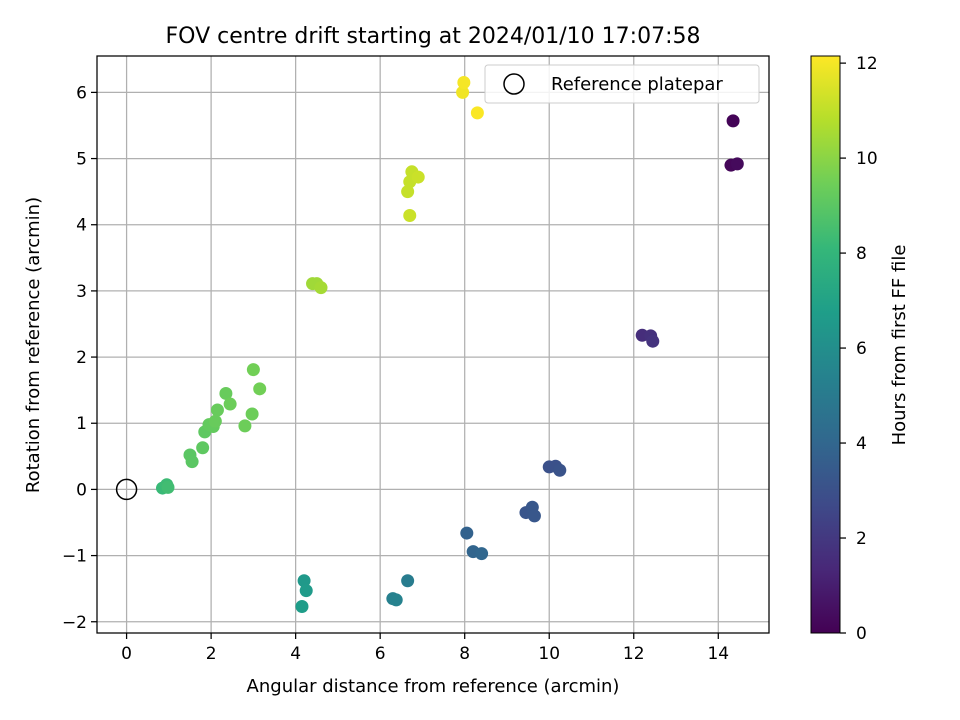 The width and height of the screenshot is (960, 720). Describe the element at coordinates (81, 424) in the screenshot. I see `y-tick-label: 1` at that location.